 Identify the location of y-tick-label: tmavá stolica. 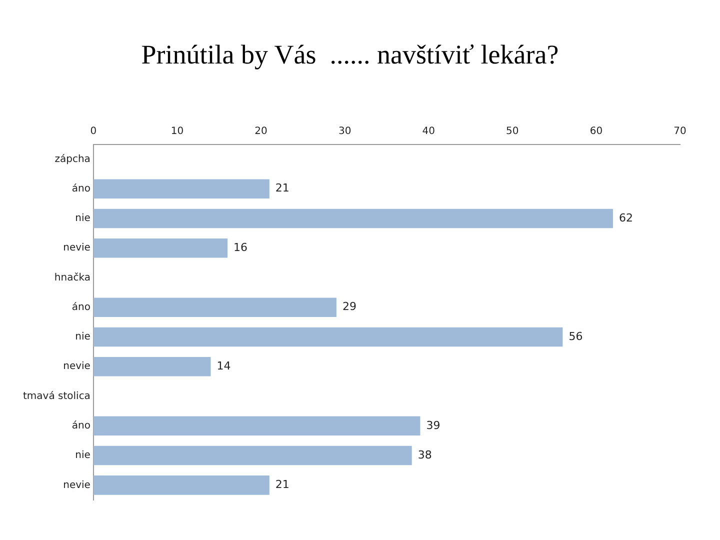
(56, 396).